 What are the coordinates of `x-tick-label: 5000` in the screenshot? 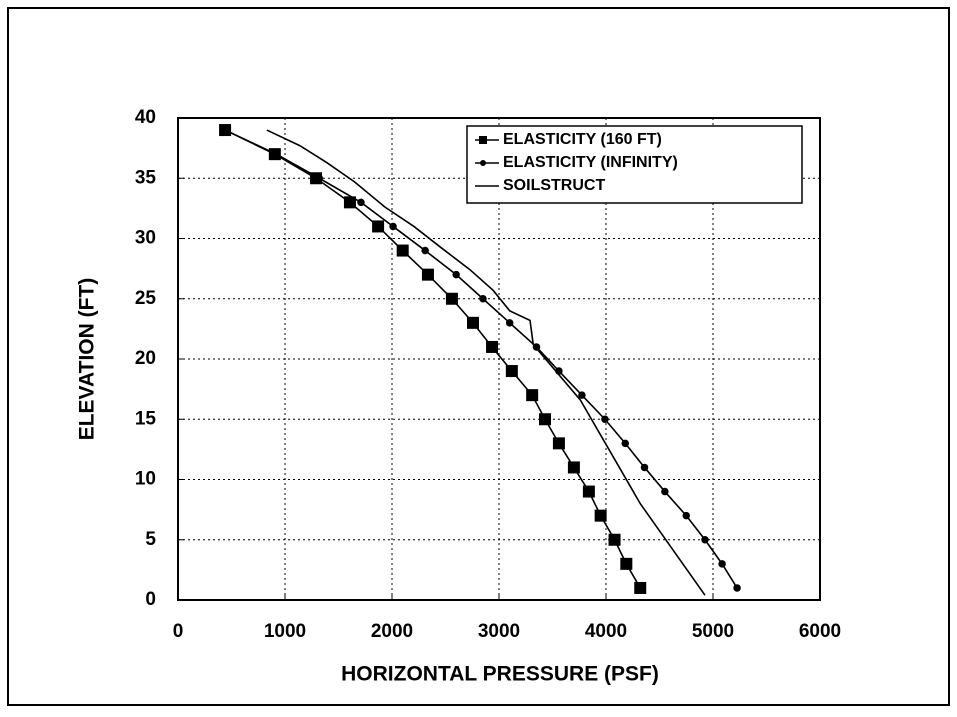 It's located at (713, 631).